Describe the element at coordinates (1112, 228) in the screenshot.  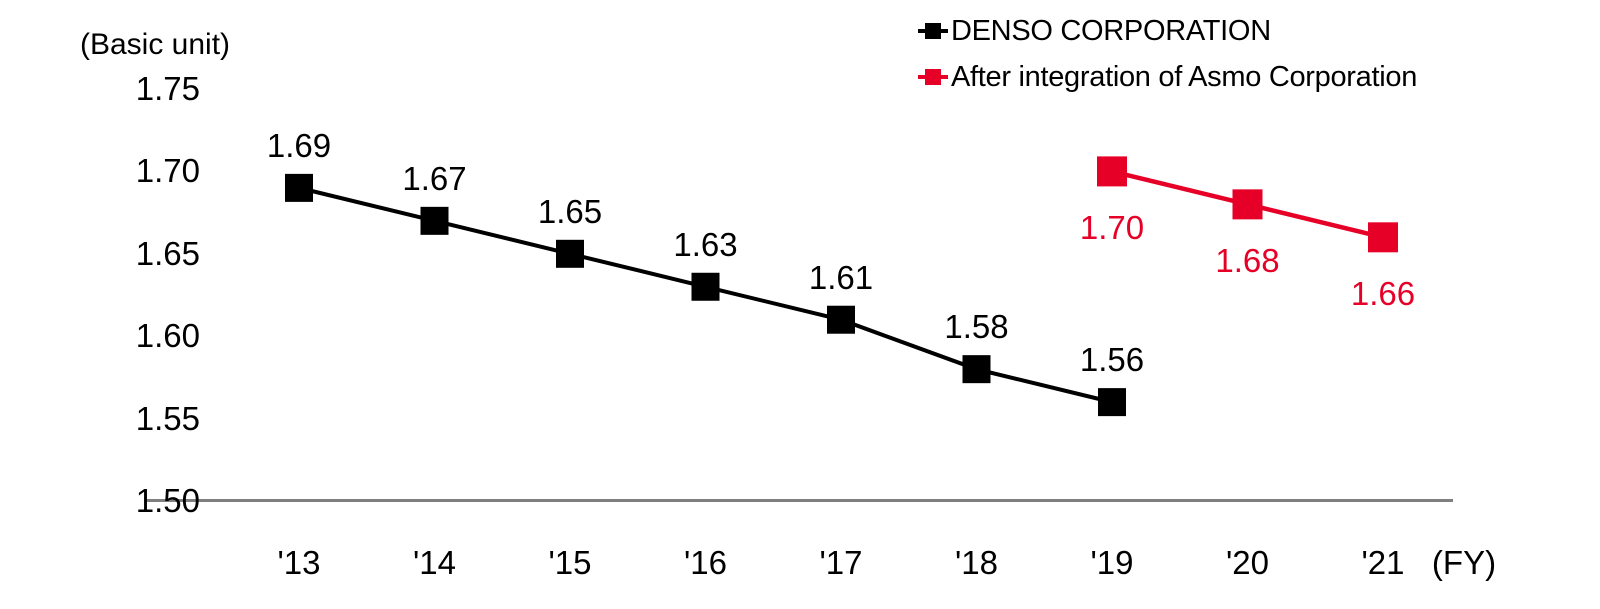
I see `data-point-value-label: 1.70` at that location.